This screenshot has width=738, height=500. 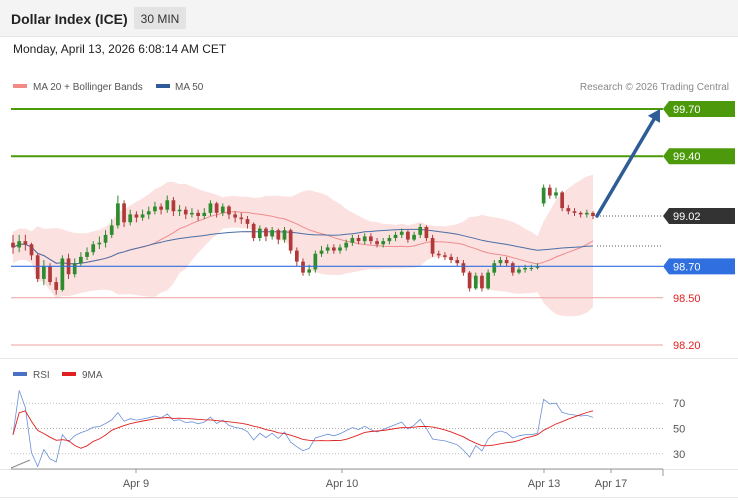 What do you see at coordinates (92, 375) in the screenshot?
I see `legend-label-9ma: 9MA` at bounding box center [92, 375].